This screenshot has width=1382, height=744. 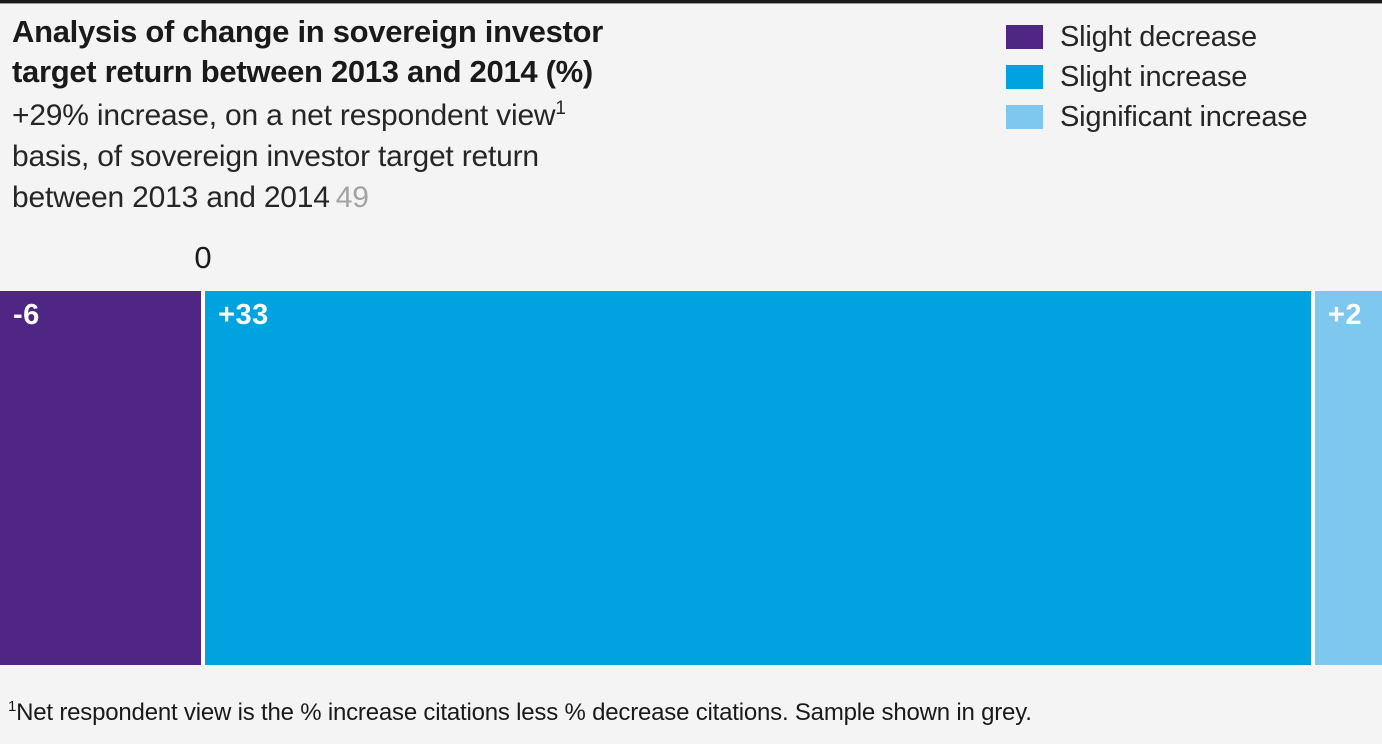 I want to click on legend-label: Slight increase, so click(x=1154, y=76).